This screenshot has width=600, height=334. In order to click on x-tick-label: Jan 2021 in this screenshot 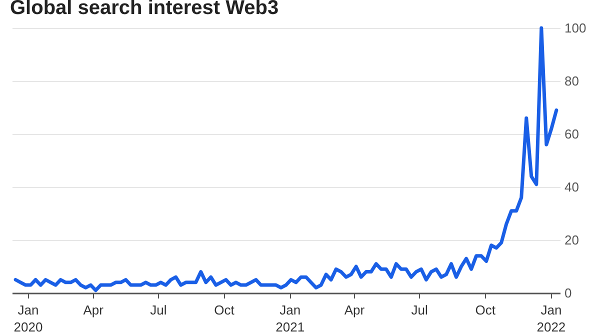, I will do `click(290, 318)`.